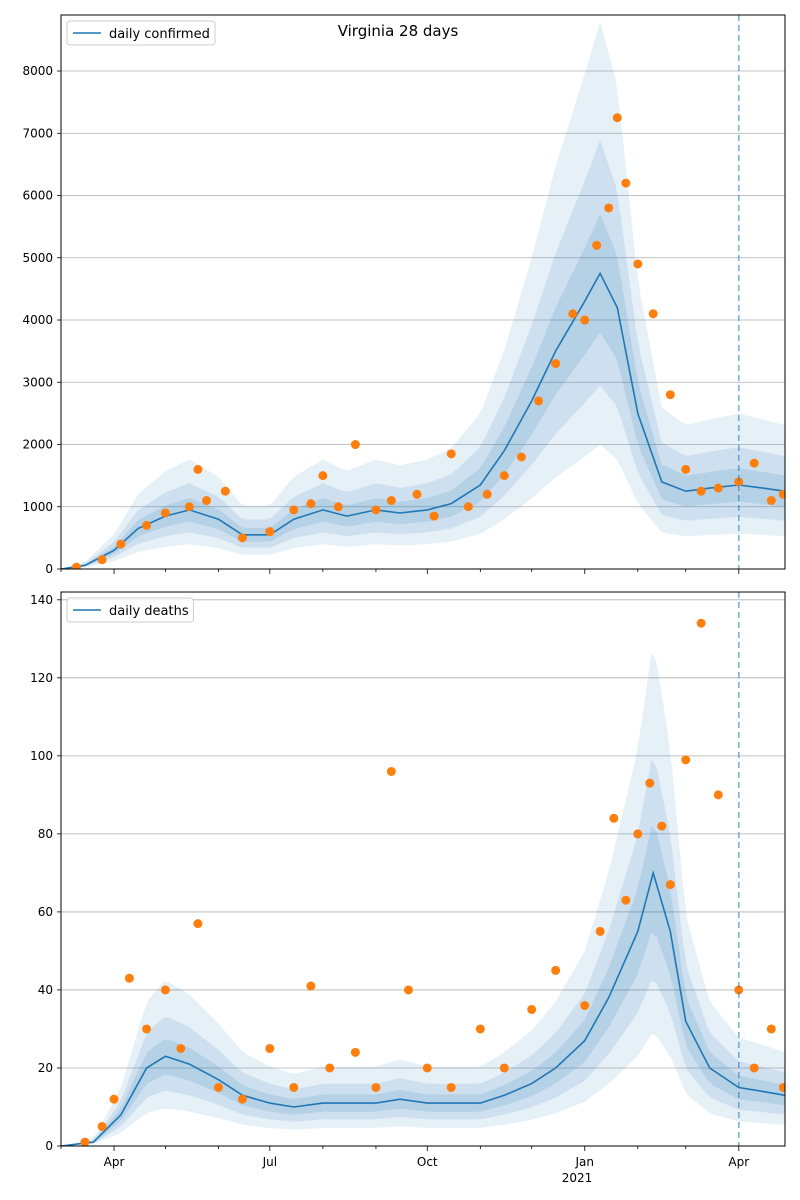  What do you see at coordinates (41, 756) in the screenshot?
I see `y-tick-label: 100` at bounding box center [41, 756].